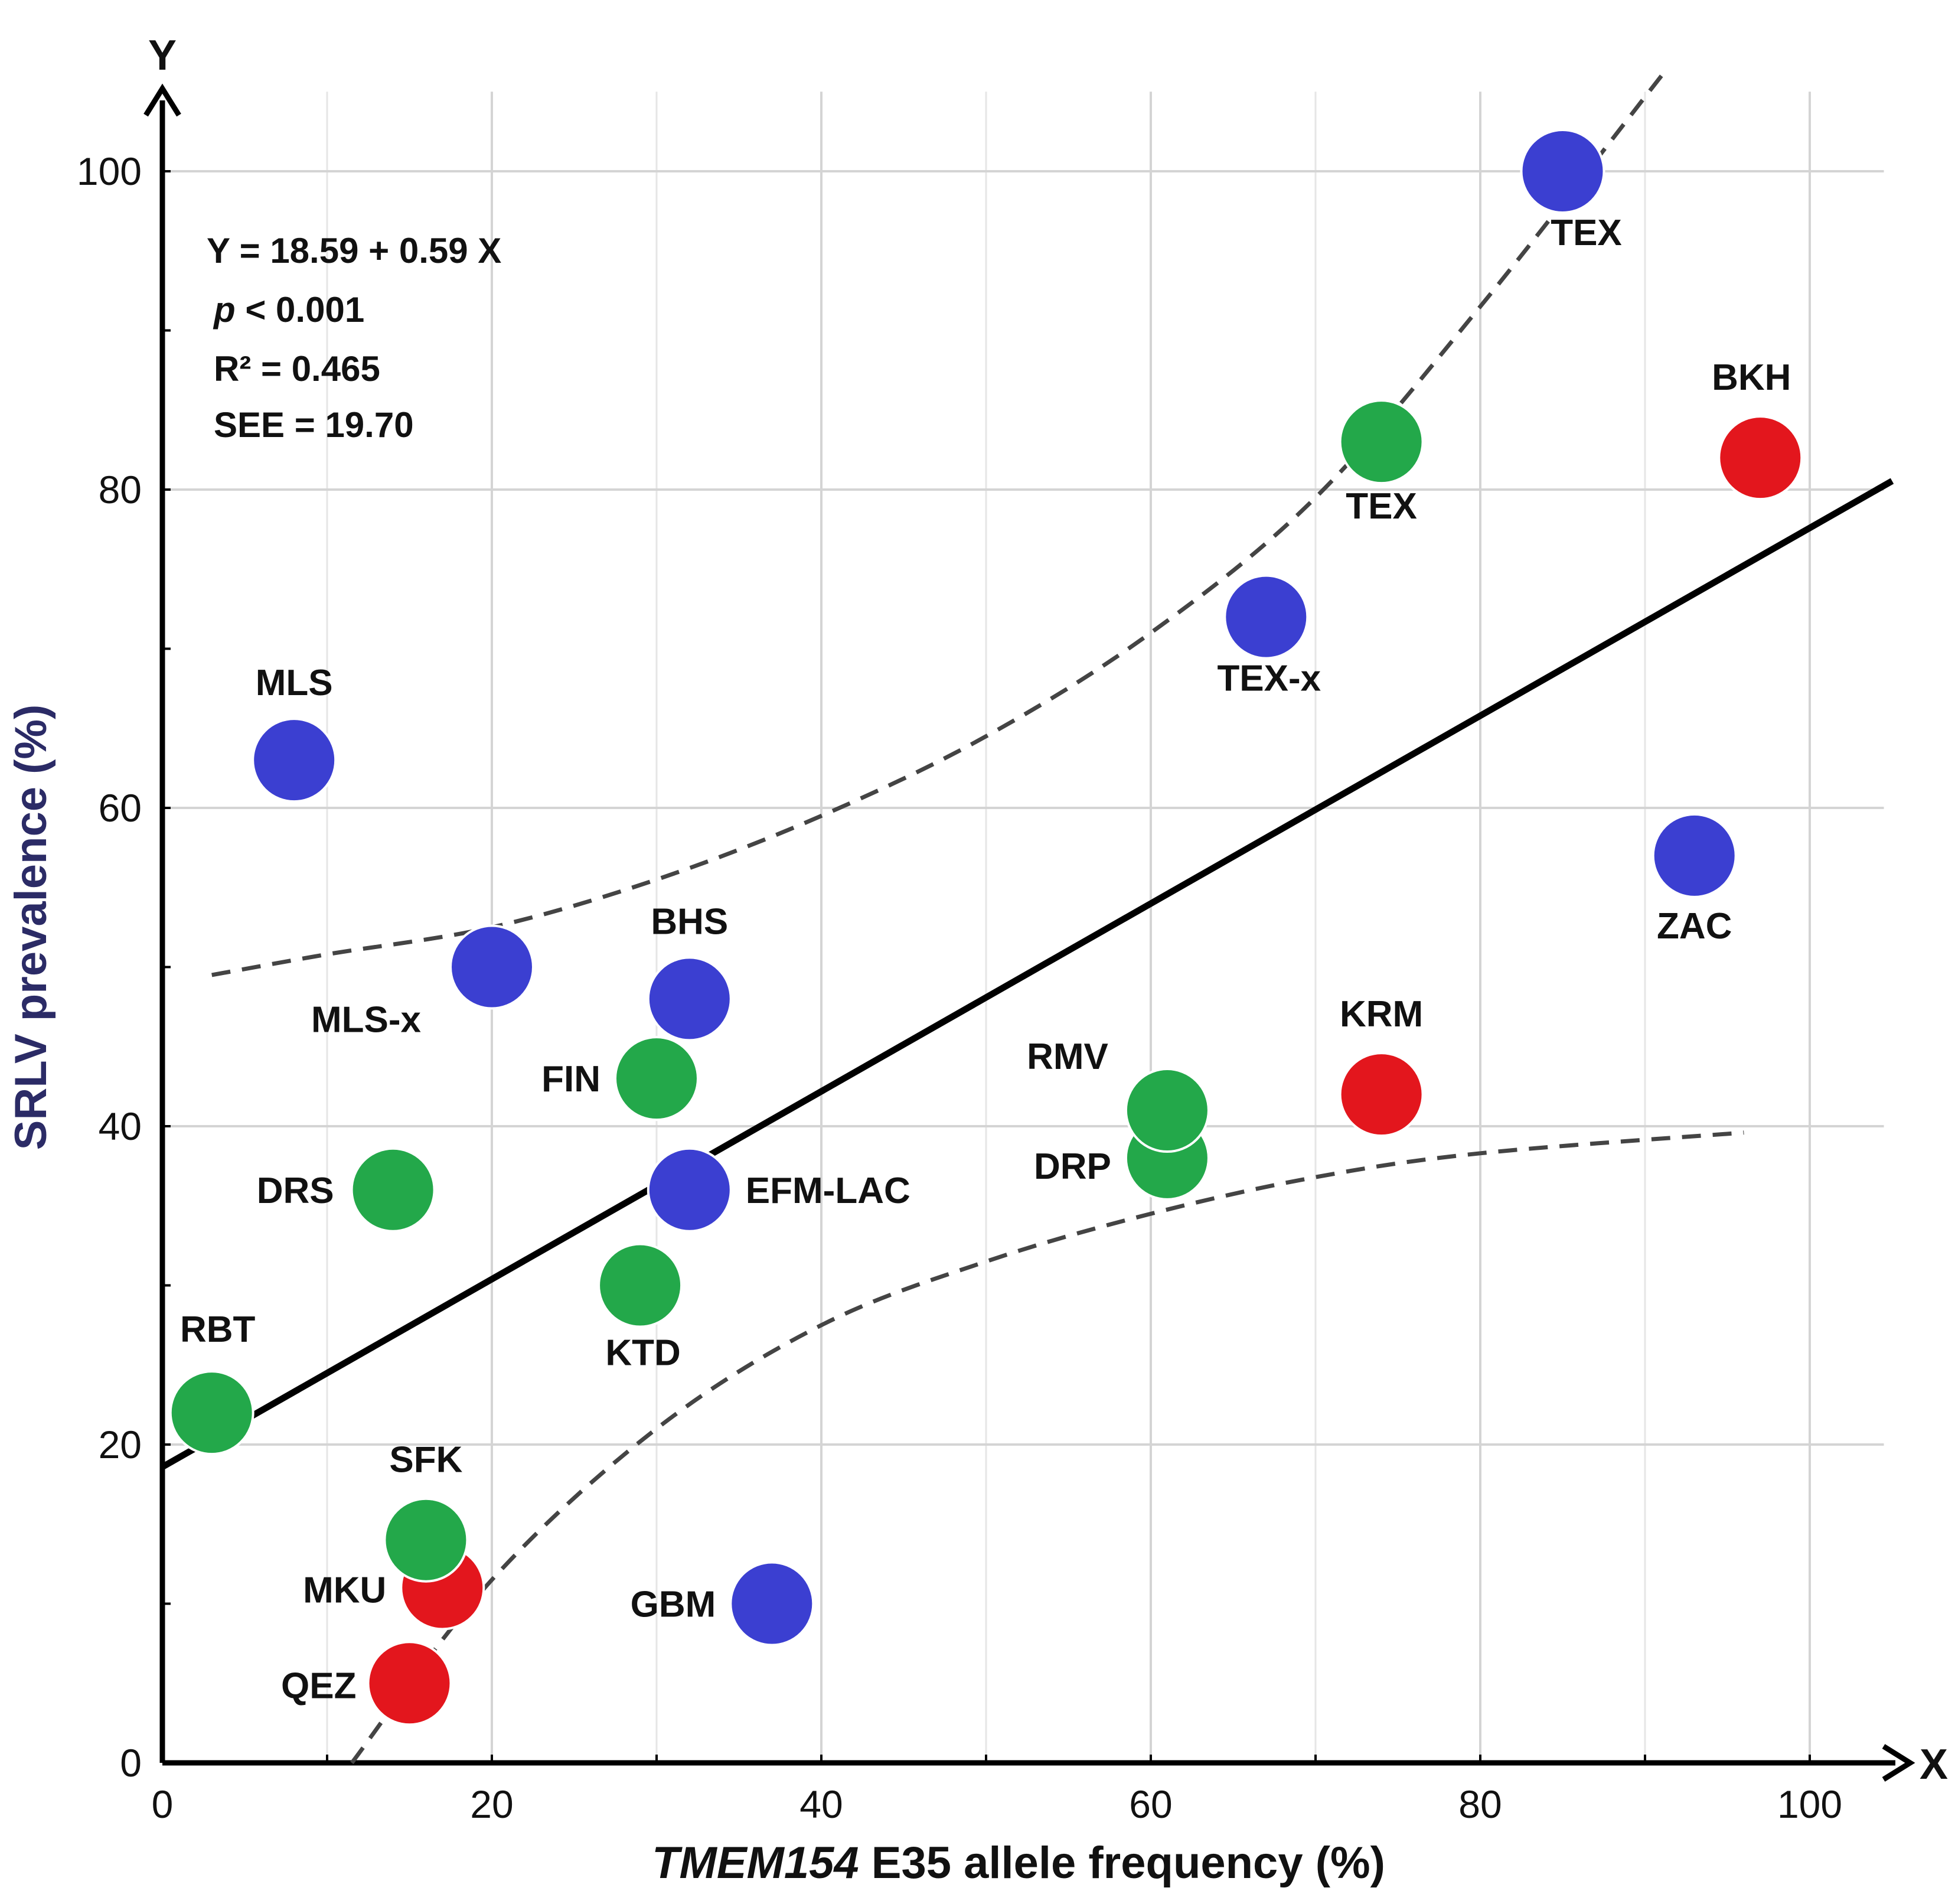 Image resolution: width=1955 pixels, height=1904 pixels. What do you see at coordinates (314, 425) in the screenshot?
I see `see-line: SEE = 19.70` at bounding box center [314, 425].